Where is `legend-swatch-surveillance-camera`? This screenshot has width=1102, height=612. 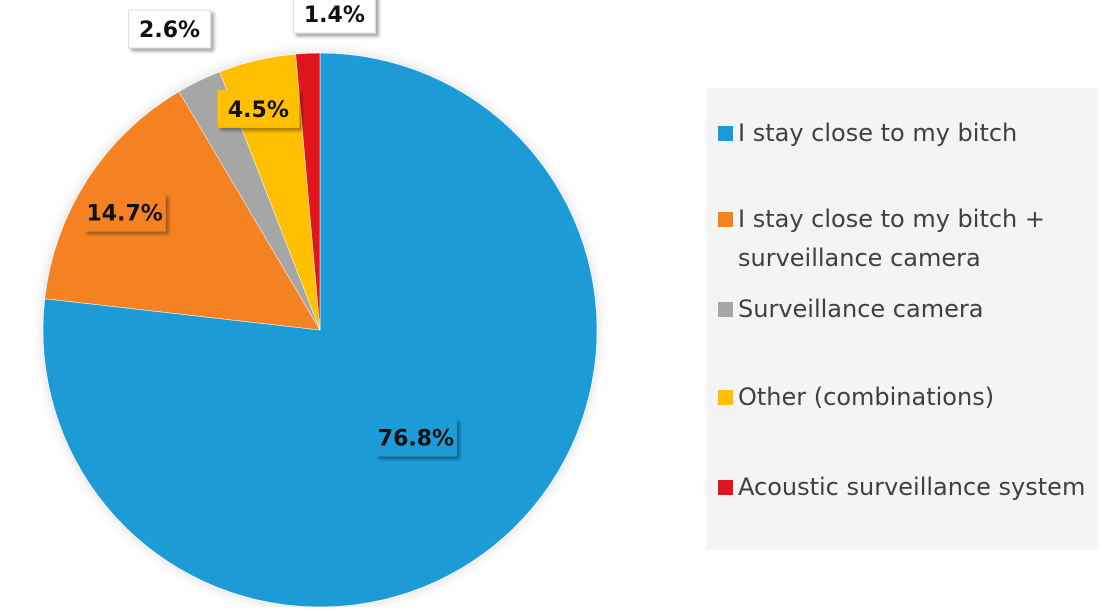
legend-swatch-surveillance-camera is located at coordinates (725, 309).